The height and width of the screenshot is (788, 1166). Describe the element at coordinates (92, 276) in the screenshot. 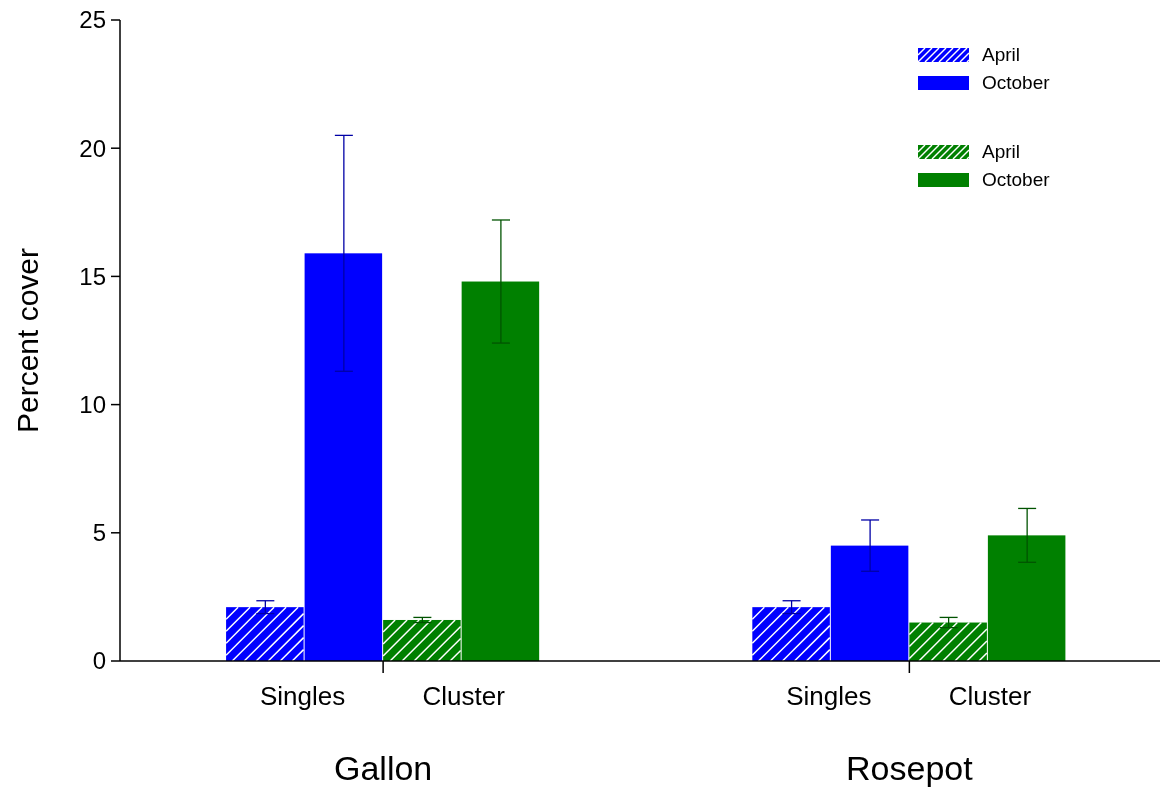

I see `y-tick-label: 15` at that location.